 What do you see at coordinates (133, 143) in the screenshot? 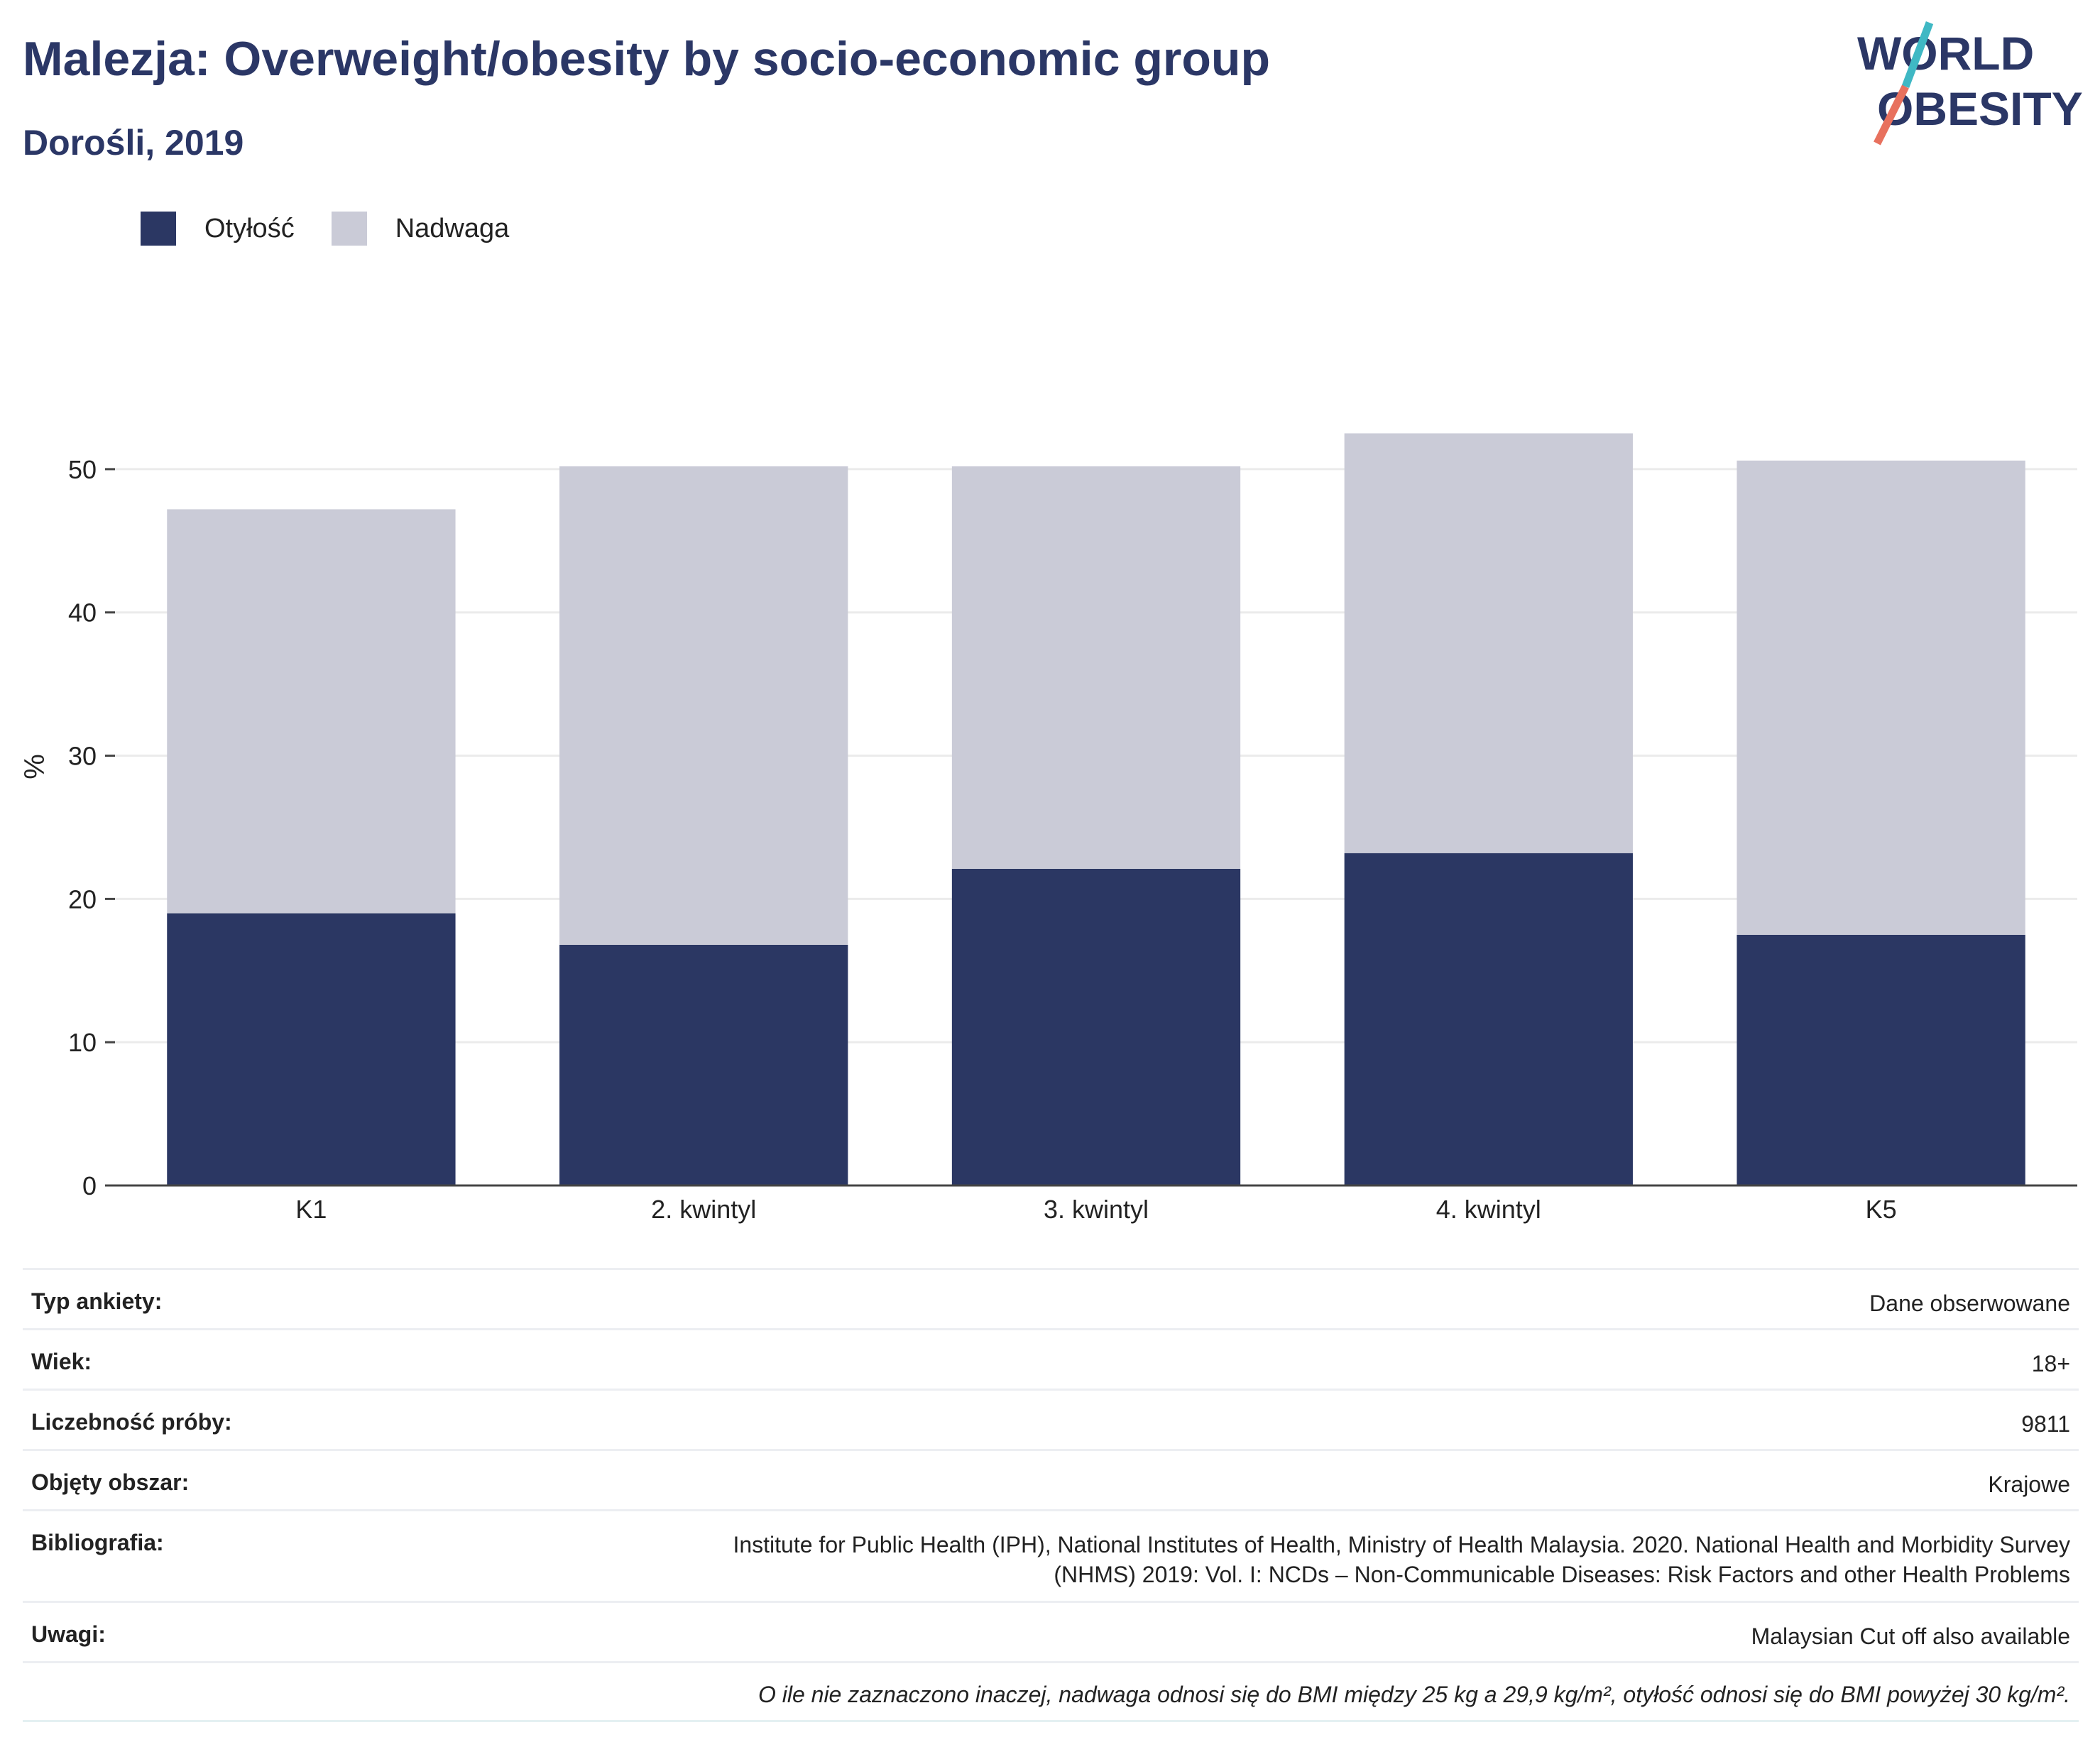
I see `page-subtitle: Dorośli, 2019` at bounding box center [133, 143].